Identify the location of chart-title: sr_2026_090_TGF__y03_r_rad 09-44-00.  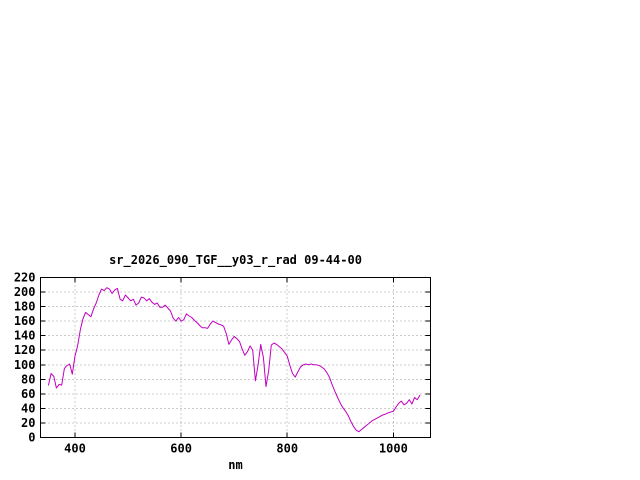
(235, 260).